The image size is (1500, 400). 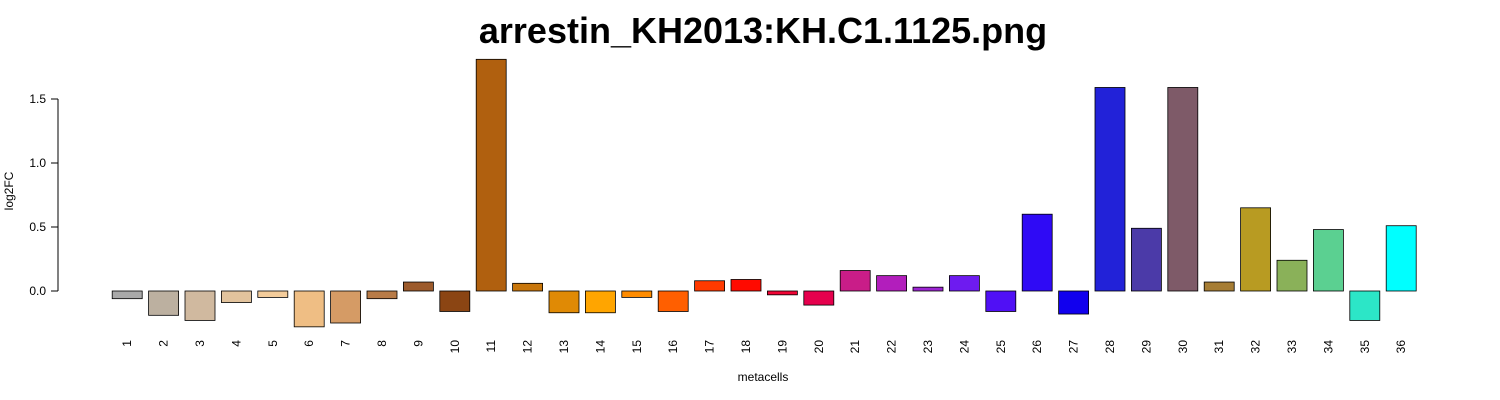 What do you see at coordinates (37, 163) in the screenshot?
I see `y-tick-label: 1.0` at bounding box center [37, 163].